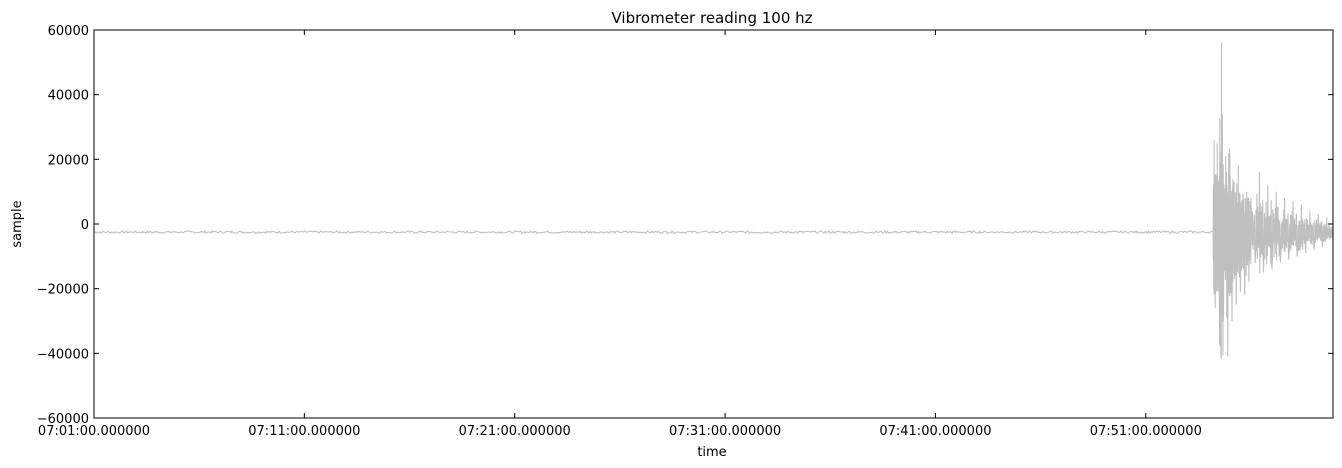  I want to click on chart-title: Vibrometer reading 100 hz, so click(711, 18).